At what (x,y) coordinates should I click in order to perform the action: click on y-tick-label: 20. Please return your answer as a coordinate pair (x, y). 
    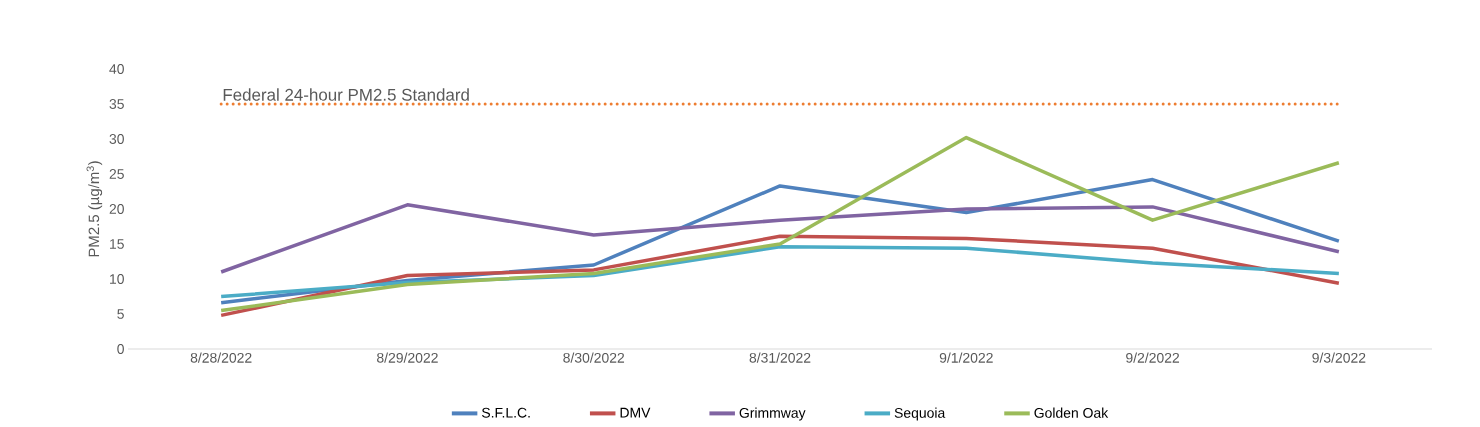
    Looking at the image, I should click on (116, 209).